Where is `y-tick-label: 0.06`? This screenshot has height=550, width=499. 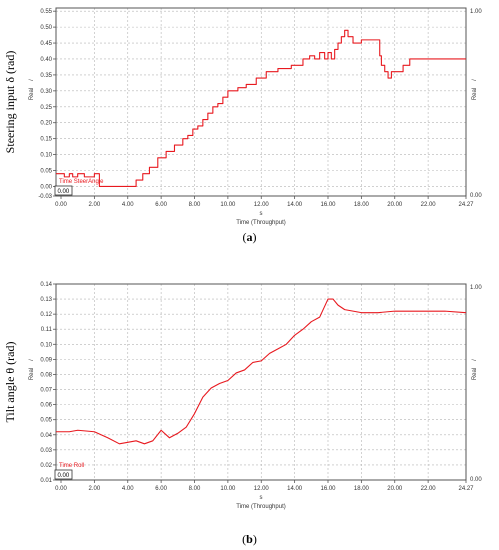 y-tick-label: 0.06 is located at coordinates (46, 406).